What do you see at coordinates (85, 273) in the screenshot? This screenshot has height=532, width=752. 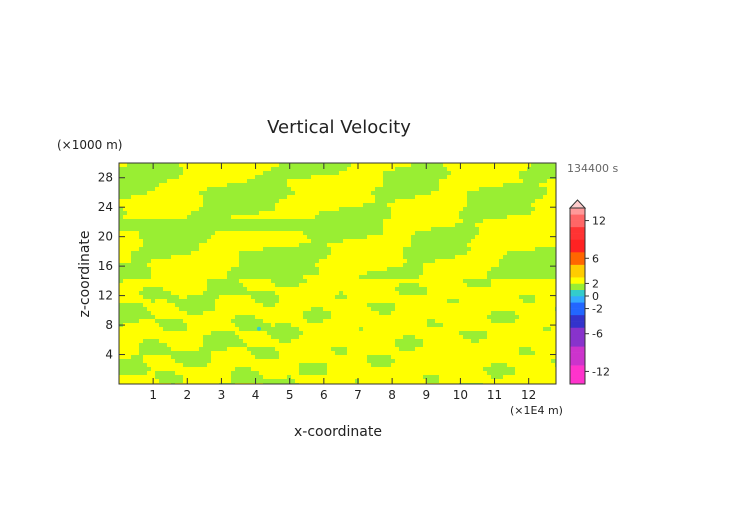 I see `y-axis-label: z-coordinate` at bounding box center [85, 273].